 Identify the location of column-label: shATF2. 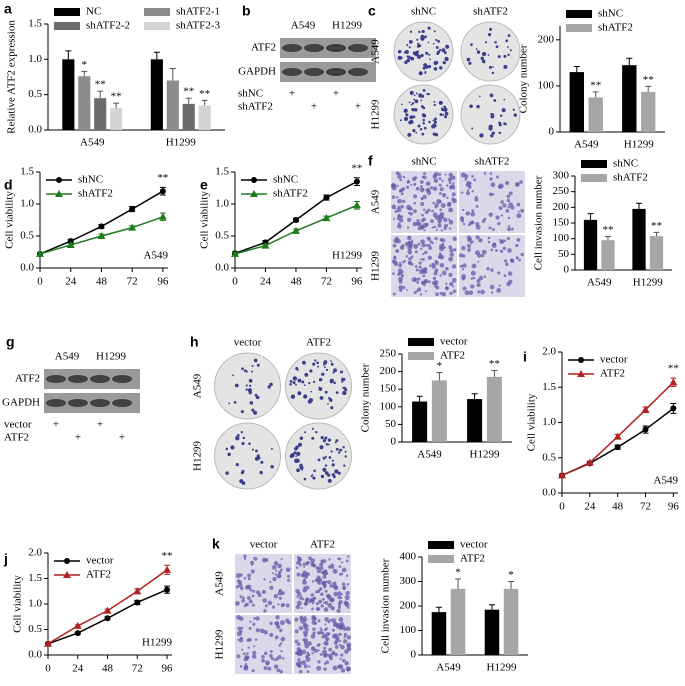
(490, 12).